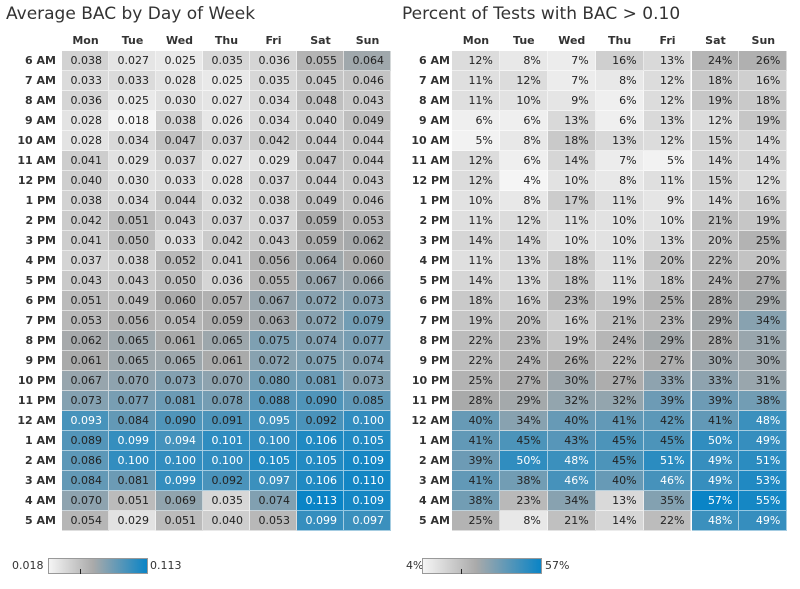  Describe the element at coordinates (320, 121) in the screenshot. I see `heatmap-cell: 0.040` at that location.